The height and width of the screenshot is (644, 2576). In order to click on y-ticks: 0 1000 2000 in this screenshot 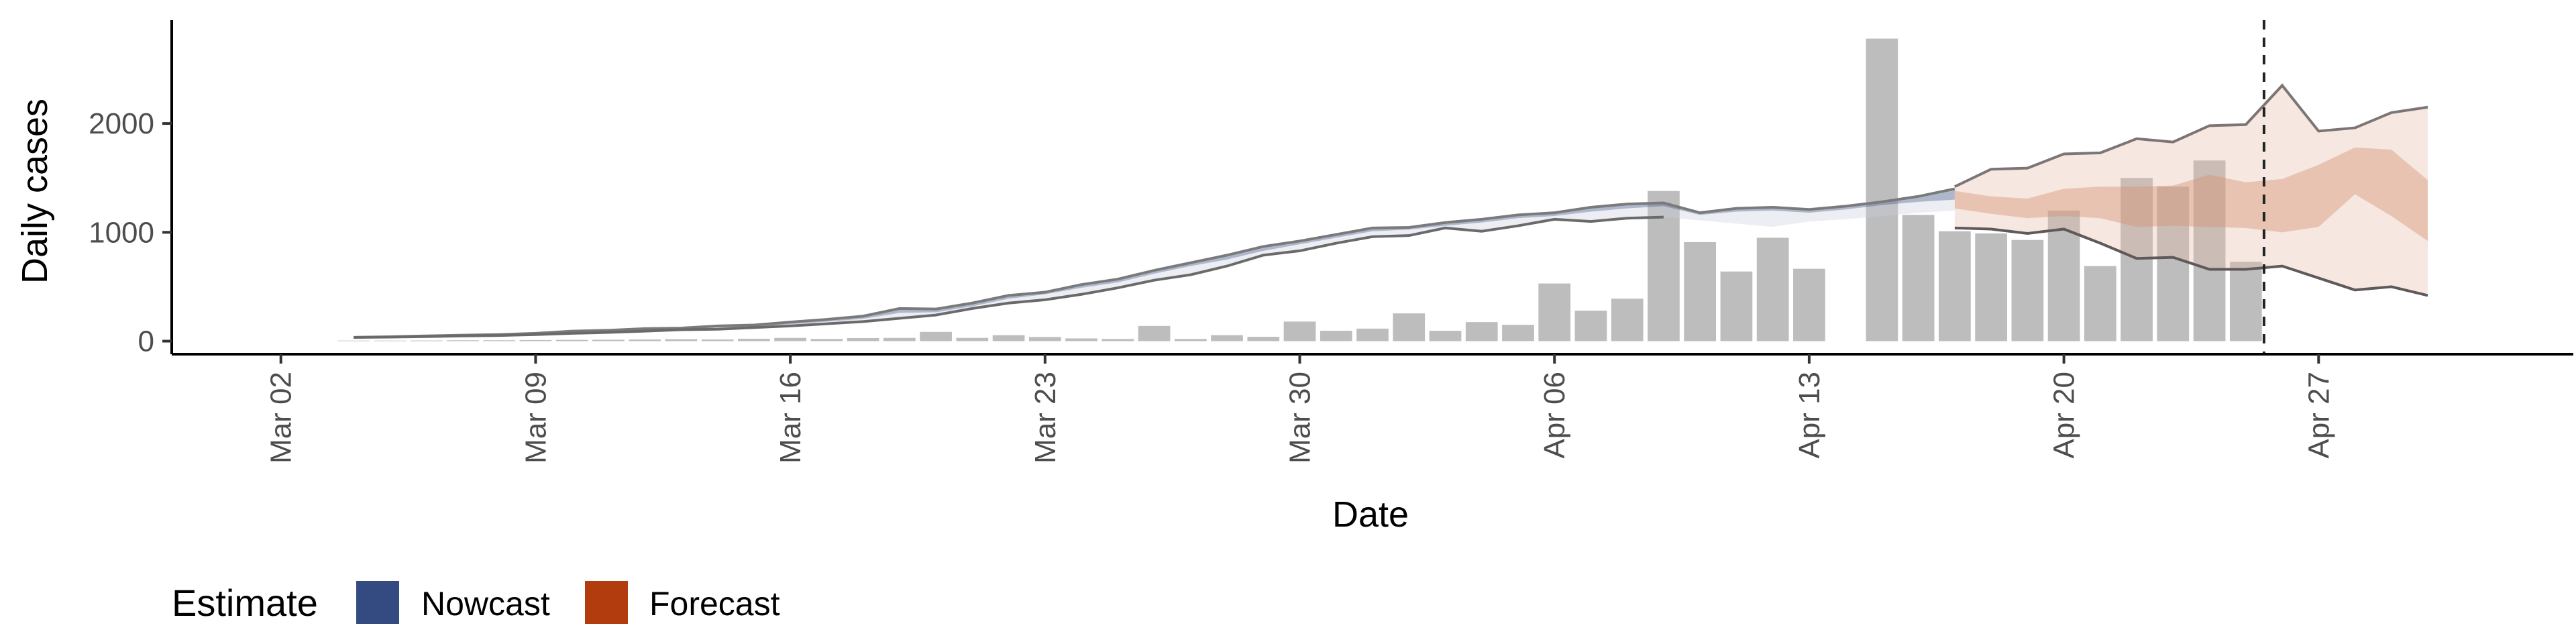, I will do `click(130, 232)`.